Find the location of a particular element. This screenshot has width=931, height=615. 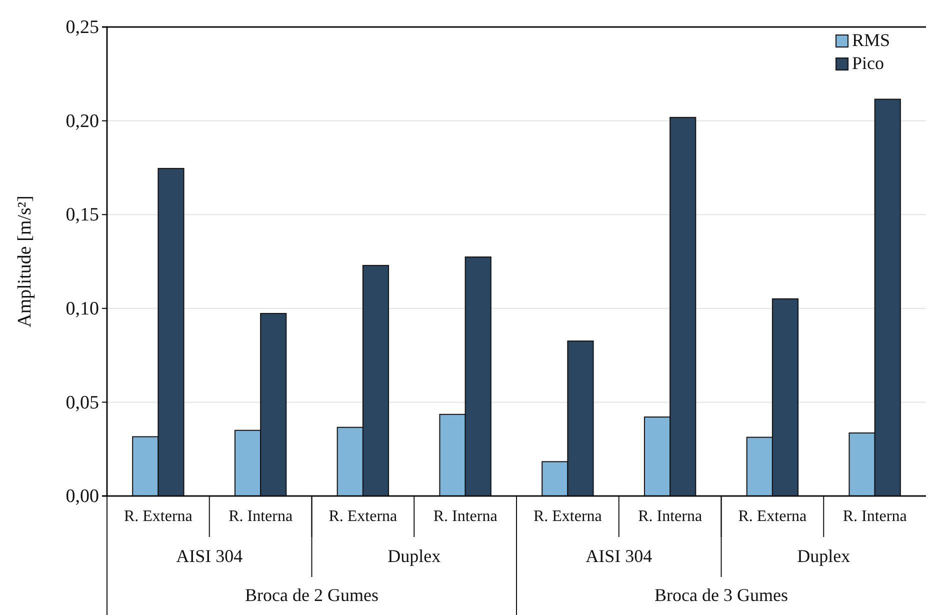

legend-label: RMS is located at coordinates (871, 40).